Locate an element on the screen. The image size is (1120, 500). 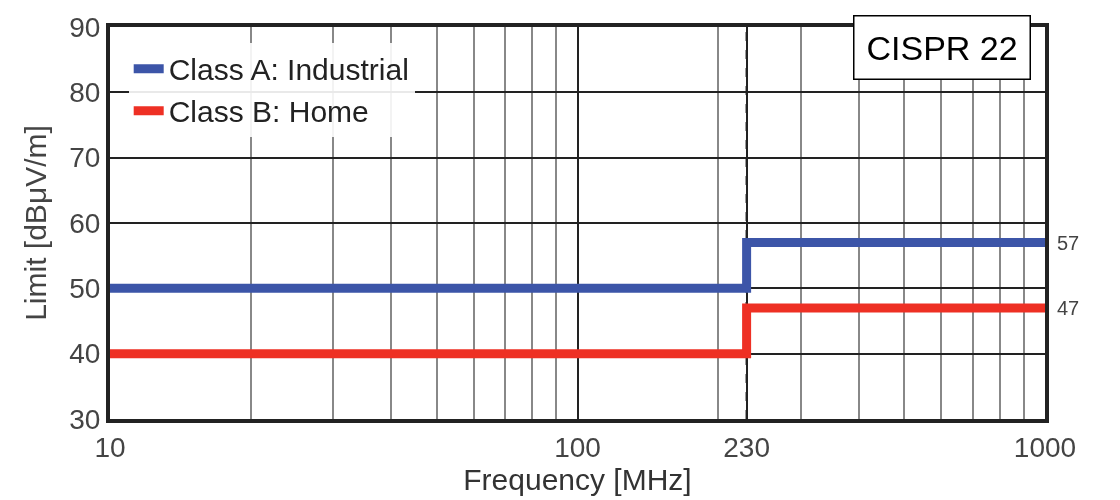
annotation: 47 is located at coordinates (1068, 308).